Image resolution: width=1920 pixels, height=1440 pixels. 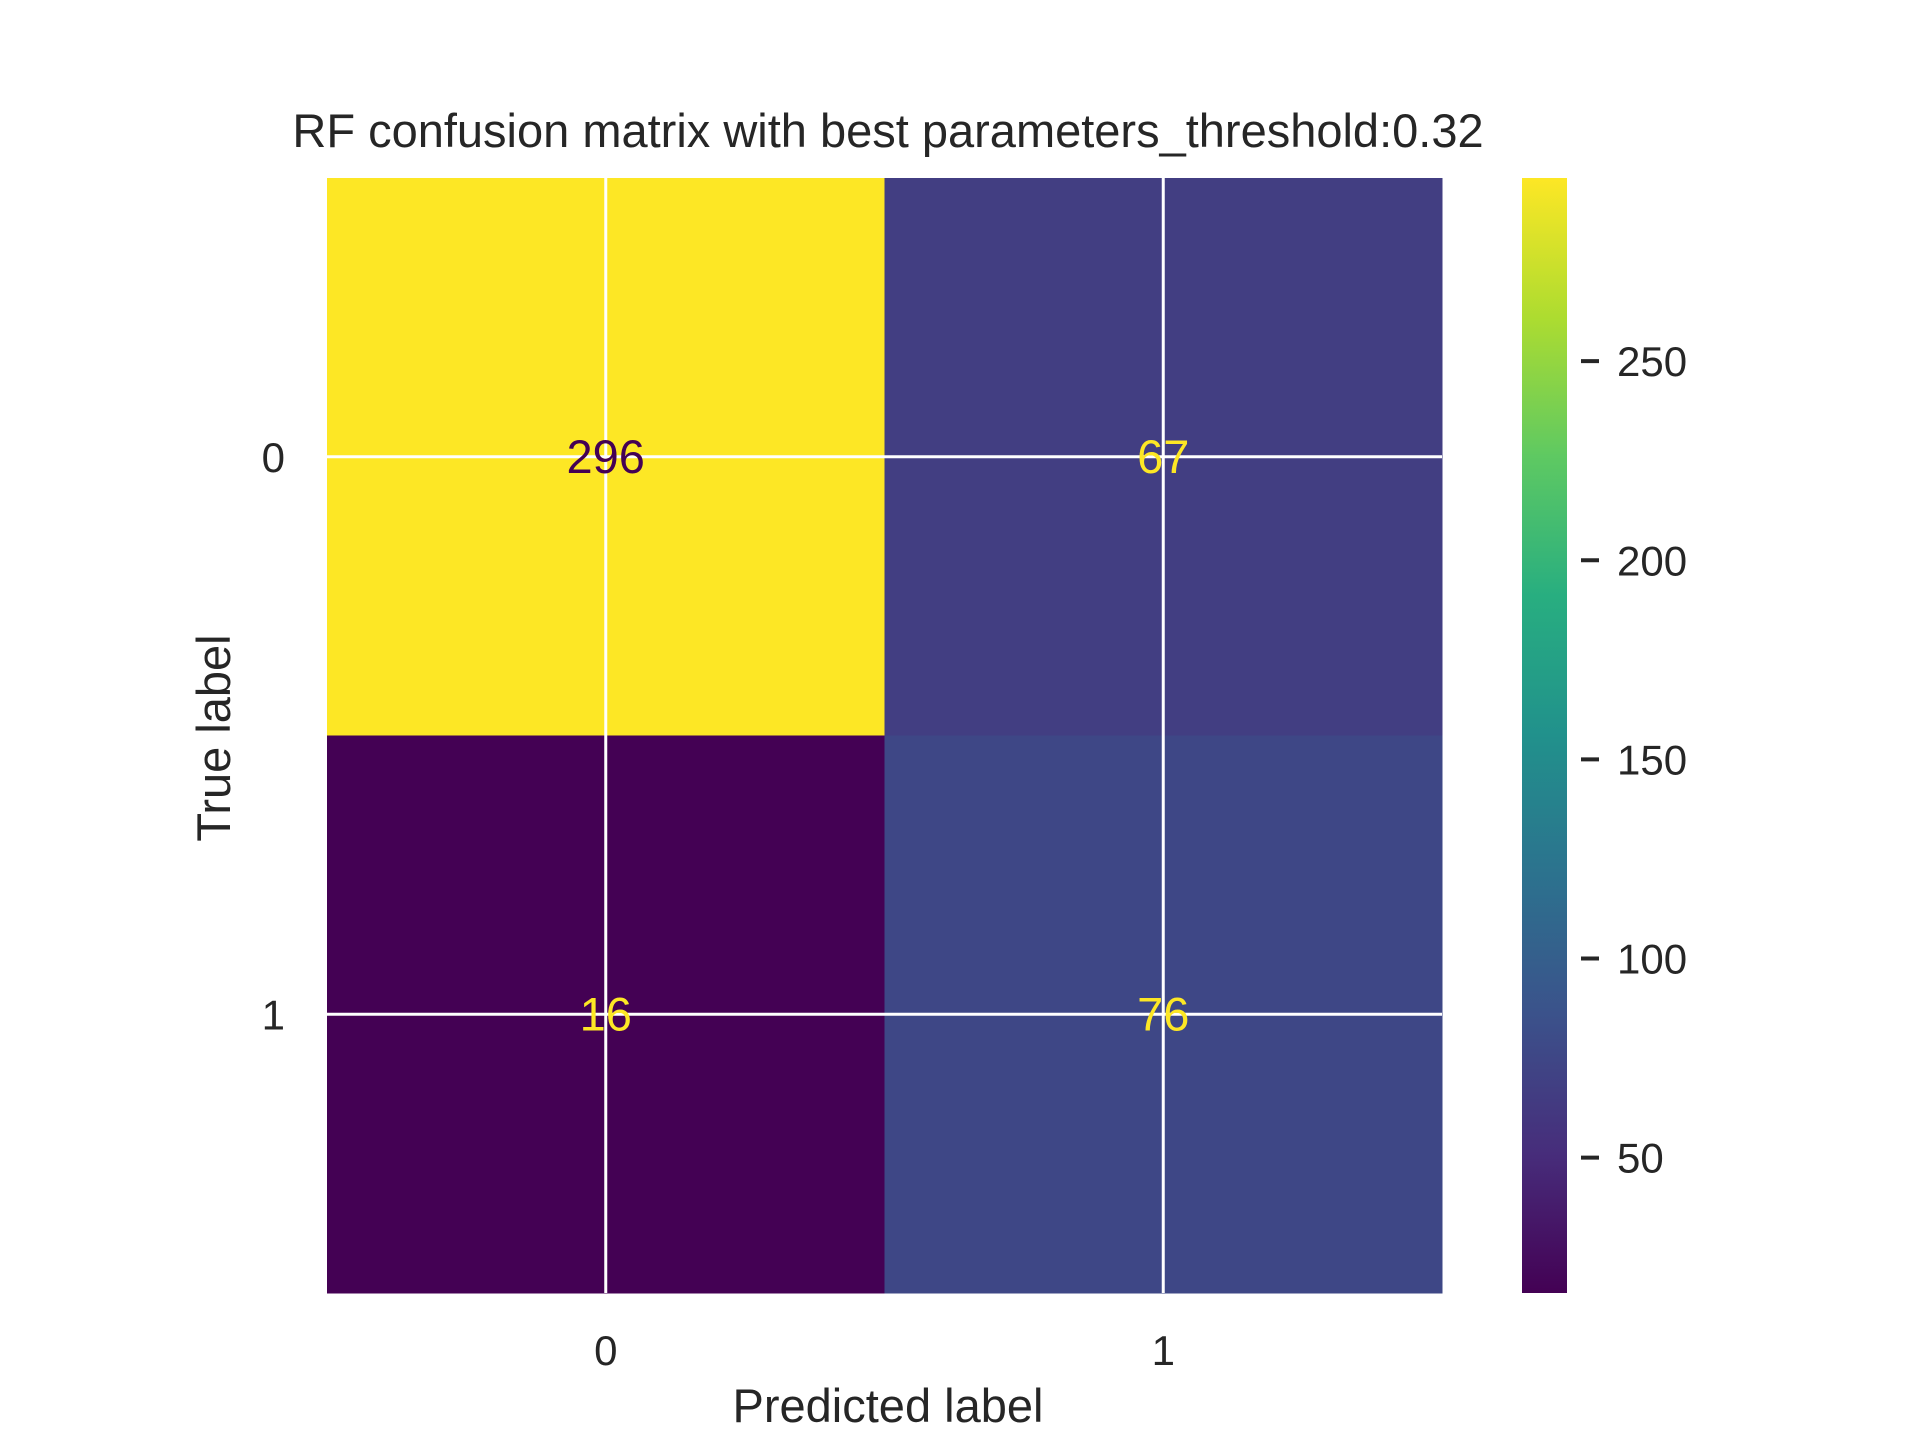 What do you see at coordinates (888, 1405) in the screenshot?
I see `x-axis-label: Predicted label` at bounding box center [888, 1405].